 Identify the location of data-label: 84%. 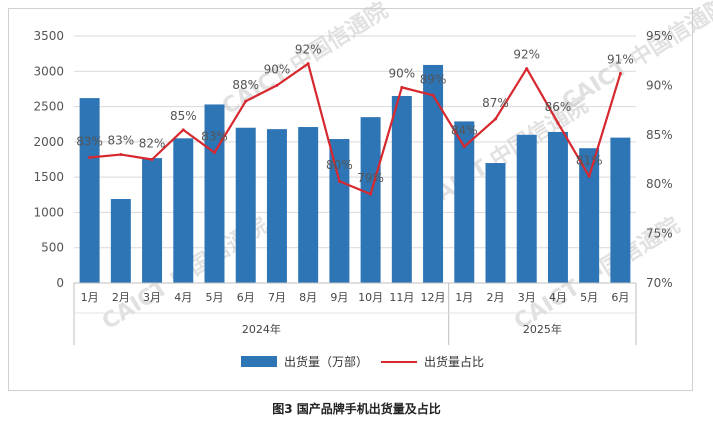
(464, 131).